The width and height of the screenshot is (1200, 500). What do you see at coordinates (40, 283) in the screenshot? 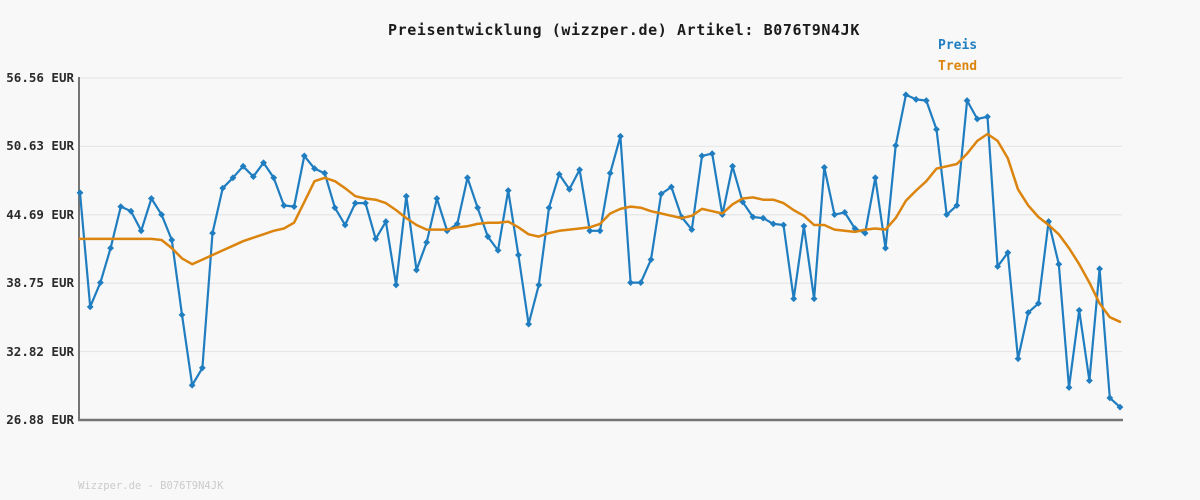
I see `y-tick-label: 38.75 EUR` at bounding box center [40, 283].